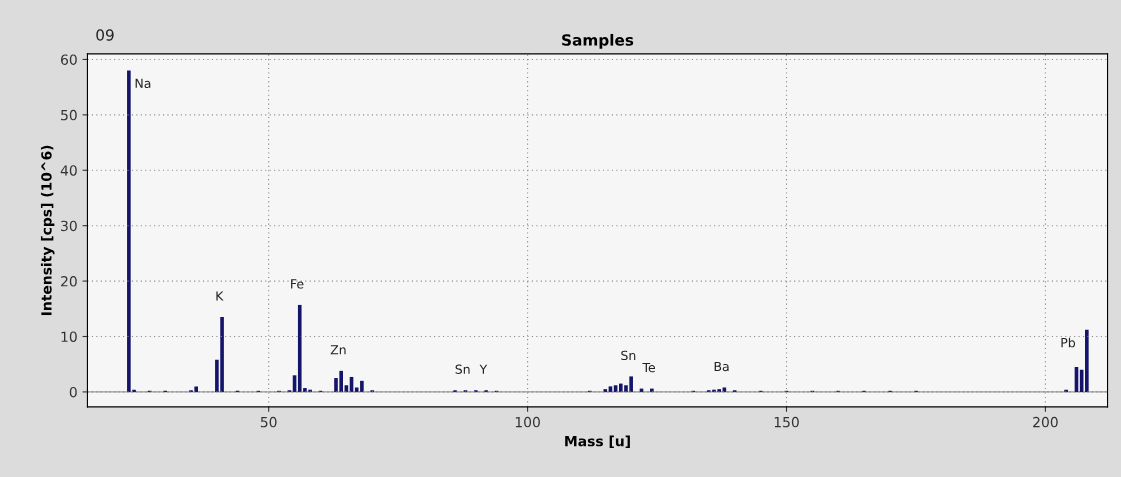 This screenshot has height=477, width=1121. I want to click on y-tick-label: 50, so click(69, 115).